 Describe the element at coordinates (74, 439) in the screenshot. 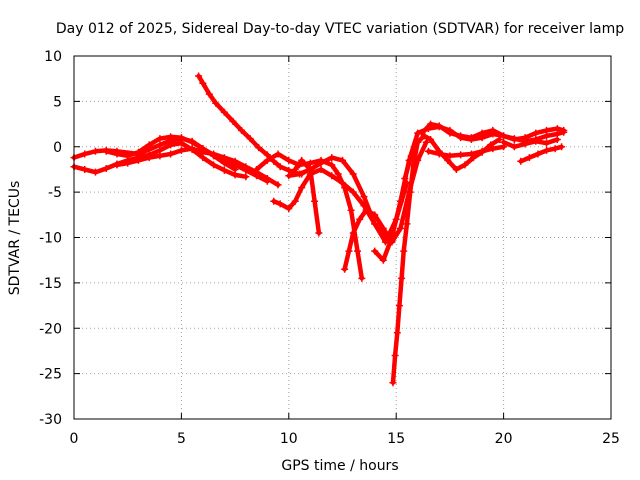

I see `x-tick-label: 0` at that location.